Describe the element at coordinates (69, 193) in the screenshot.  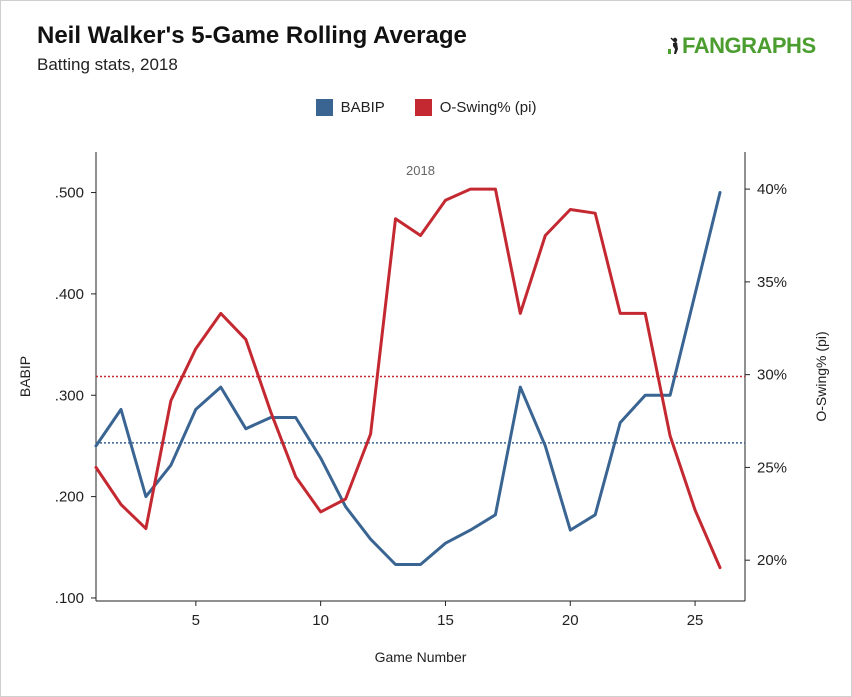
I see `y-left-tick-label: .500` at that location.